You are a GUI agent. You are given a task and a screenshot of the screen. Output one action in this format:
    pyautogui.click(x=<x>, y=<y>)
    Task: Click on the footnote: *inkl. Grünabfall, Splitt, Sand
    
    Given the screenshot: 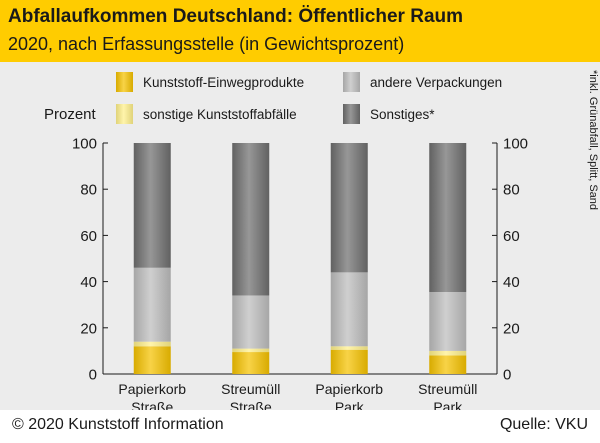 What is the action you would take?
    pyautogui.click(x=593, y=140)
    